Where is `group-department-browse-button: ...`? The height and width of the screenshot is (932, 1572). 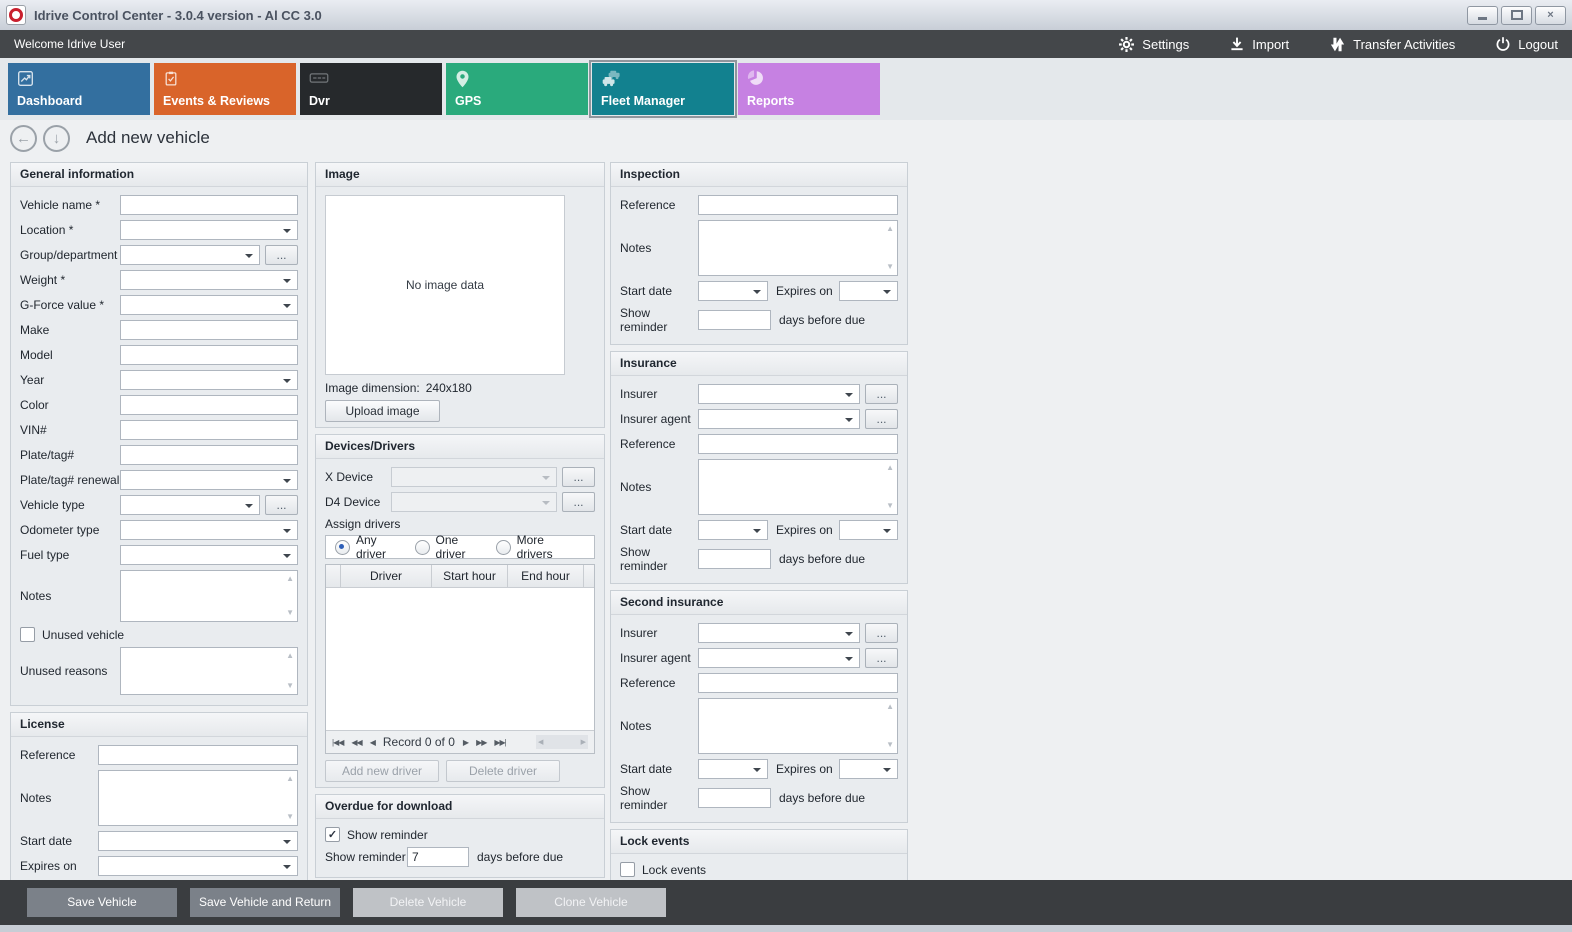 group-department-browse-button: ... is located at coordinates (281, 255).